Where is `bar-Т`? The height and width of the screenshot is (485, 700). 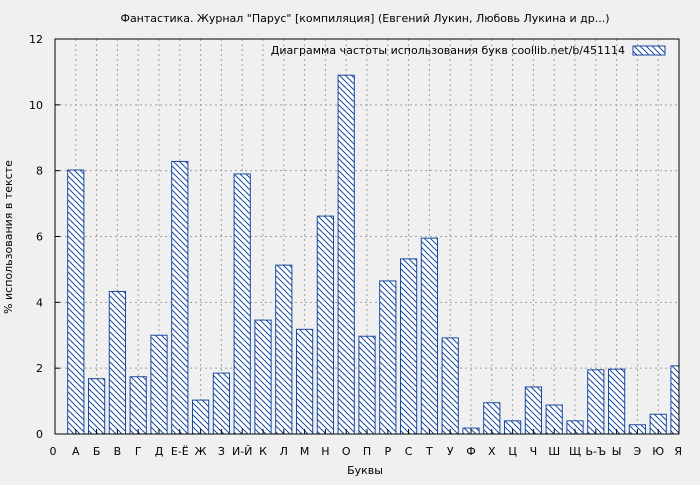
bar-Т is located at coordinates (429, 336).